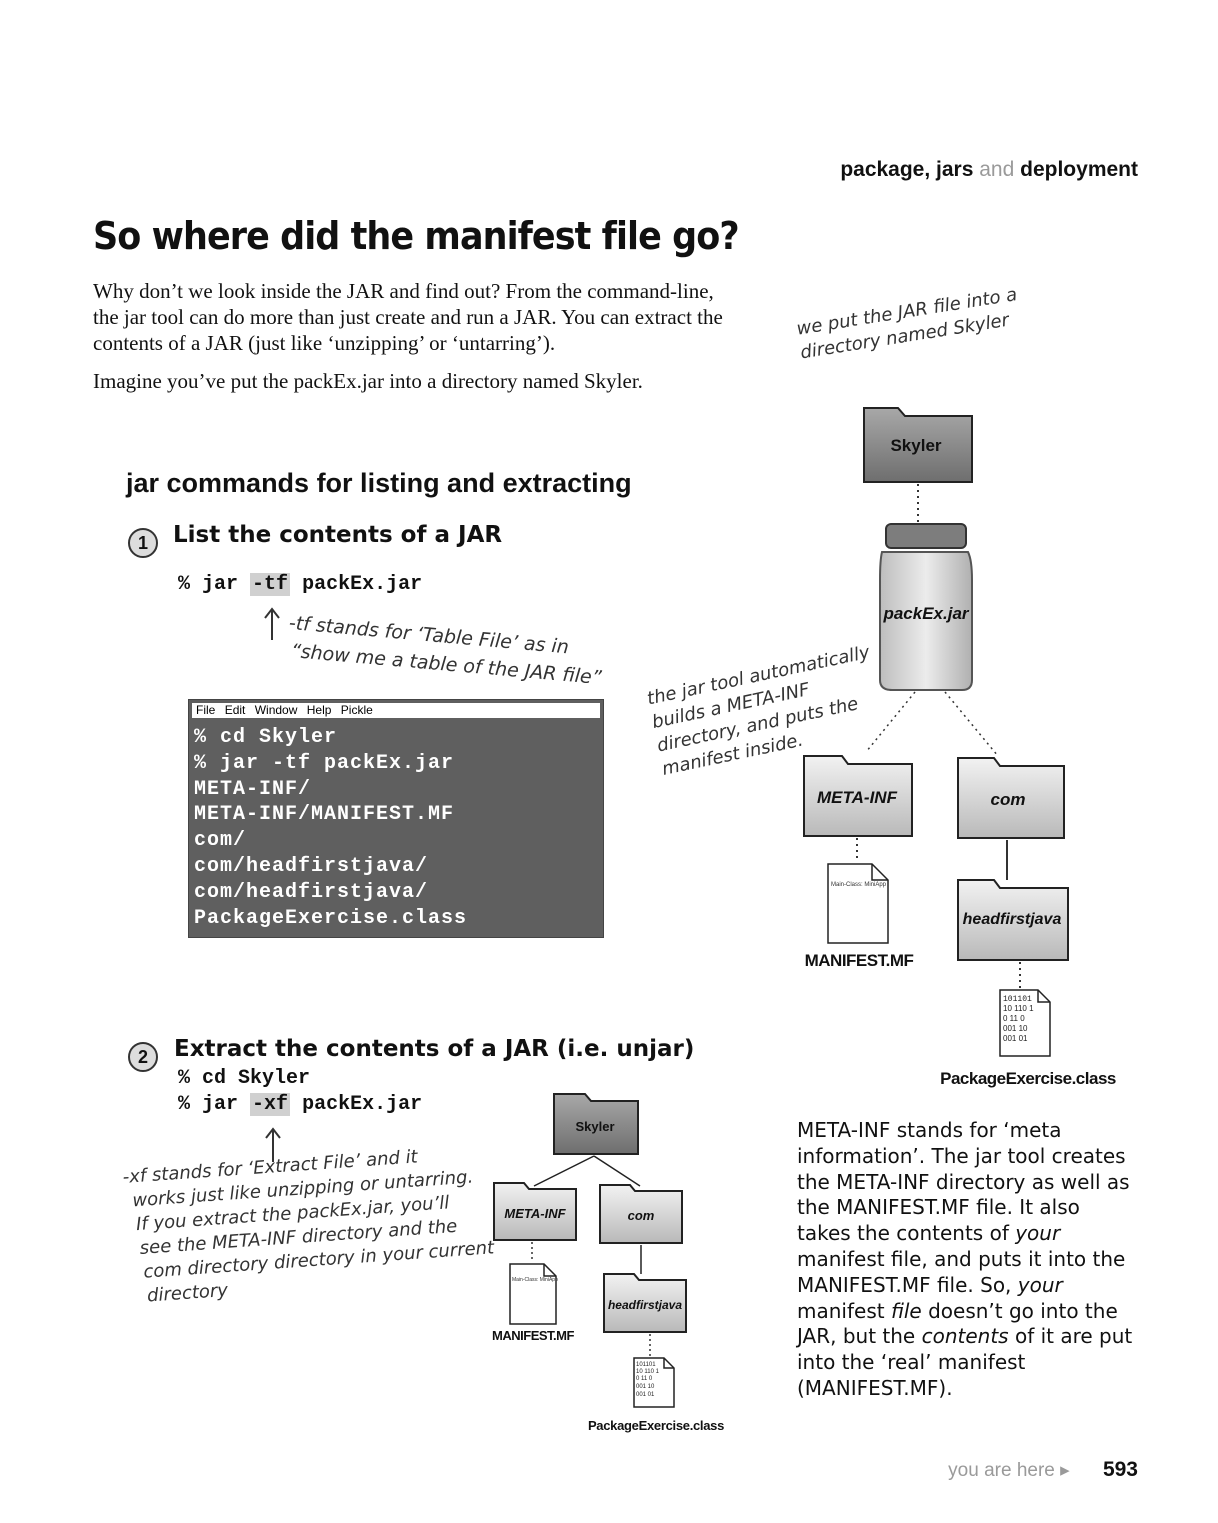 The width and height of the screenshot is (1218, 1523). Describe the element at coordinates (324, 815) in the screenshot. I see `terminal-line: META-INF/MANIFEST.MF` at that location.